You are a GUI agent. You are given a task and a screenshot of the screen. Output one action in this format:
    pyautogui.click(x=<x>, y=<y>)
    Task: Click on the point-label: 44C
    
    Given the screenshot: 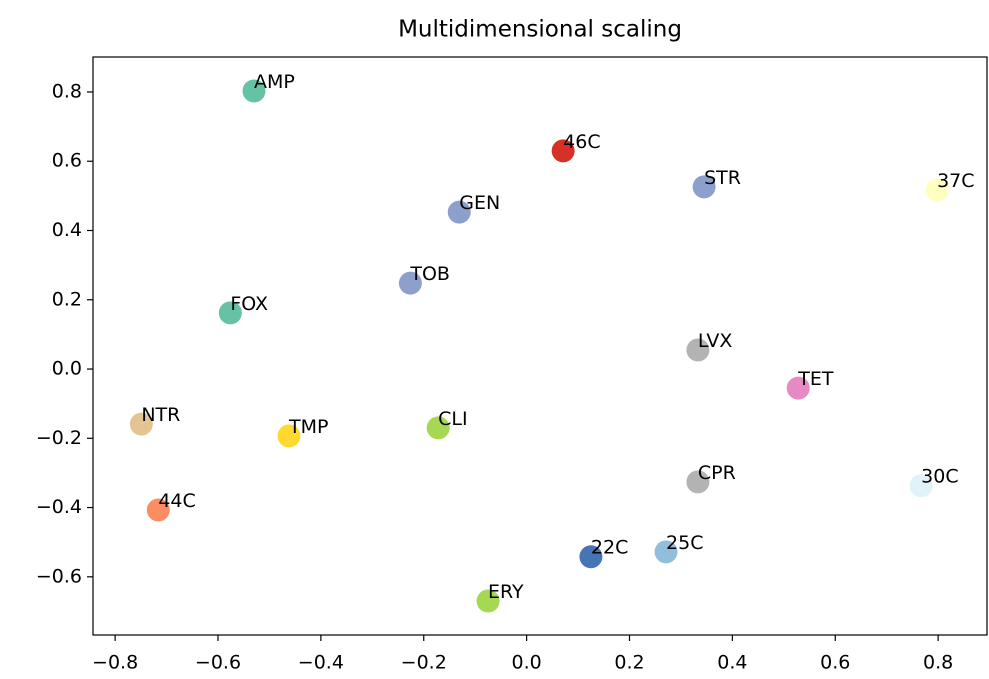 What is the action you would take?
    pyautogui.click(x=176, y=501)
    